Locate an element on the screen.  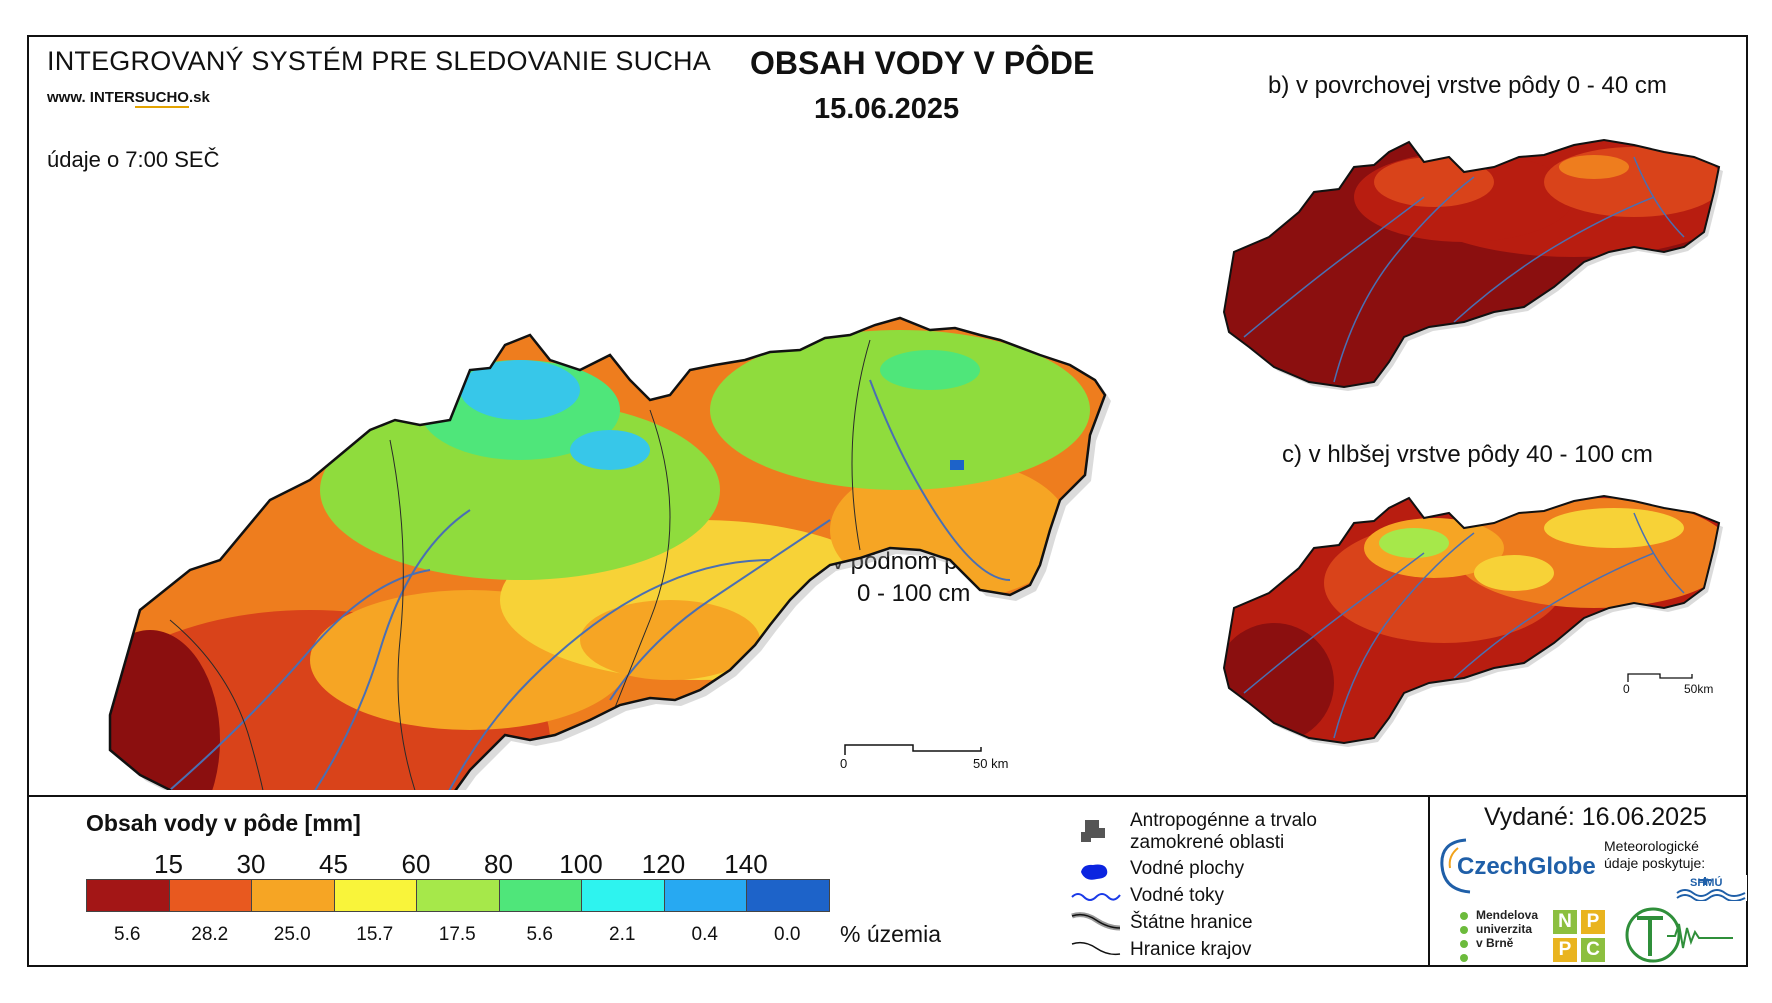
legend-percent-value: 28.2 is located at coordinates (210, 934).